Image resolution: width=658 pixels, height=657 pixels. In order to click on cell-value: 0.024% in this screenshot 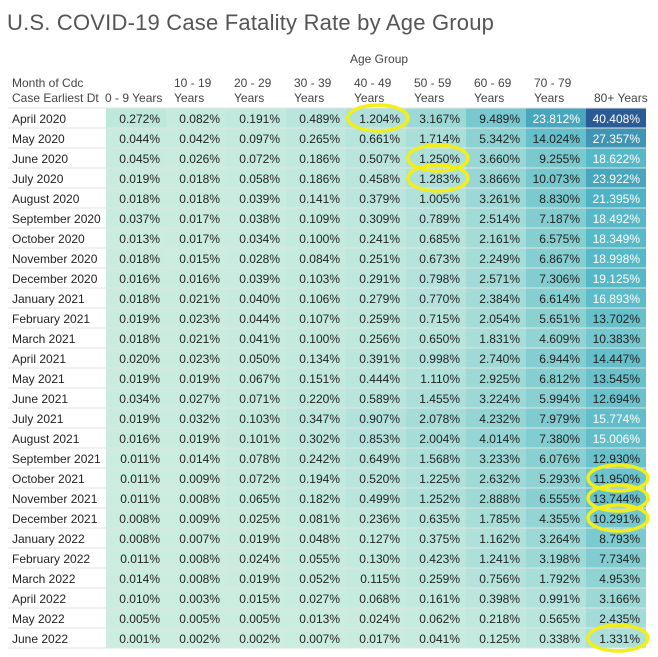, I will do `click(259, 559)`.